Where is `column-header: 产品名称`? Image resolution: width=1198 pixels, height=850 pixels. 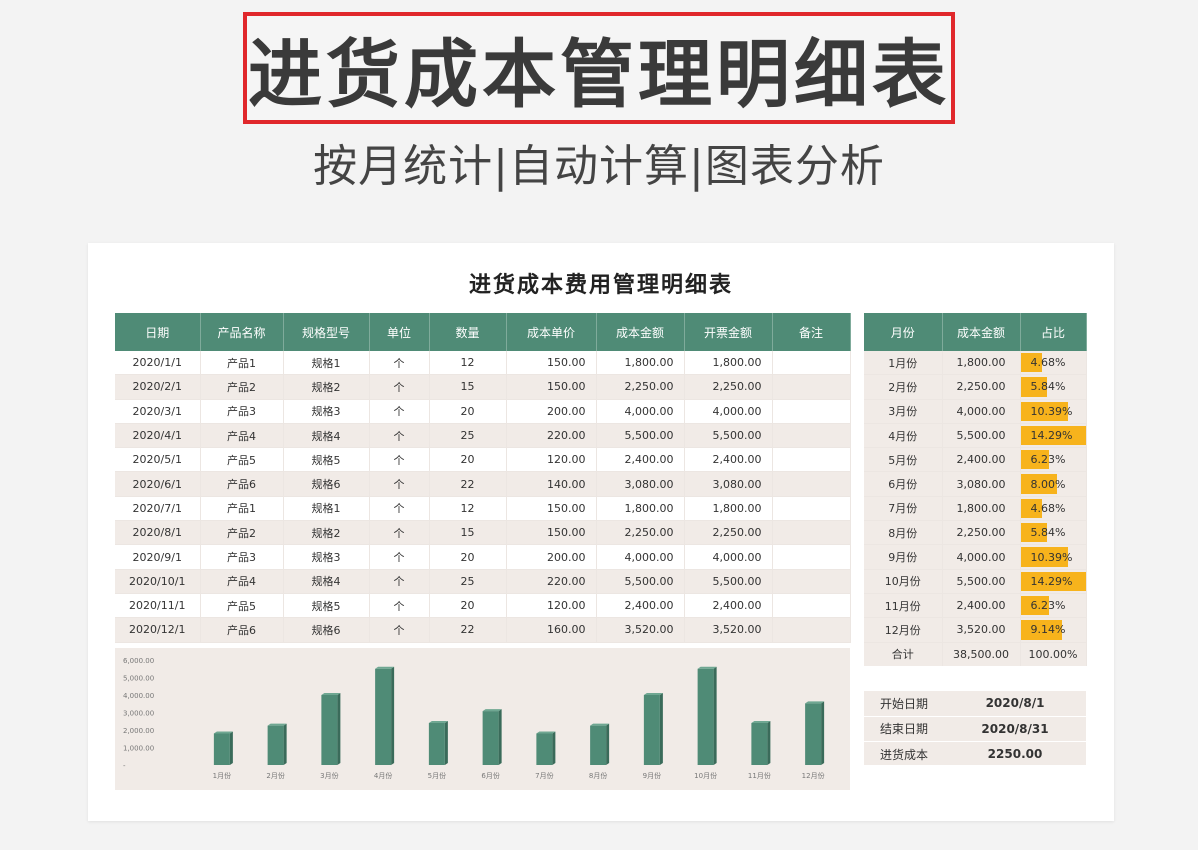
column-header: 产品名称 is located at coordinates (242, 332).